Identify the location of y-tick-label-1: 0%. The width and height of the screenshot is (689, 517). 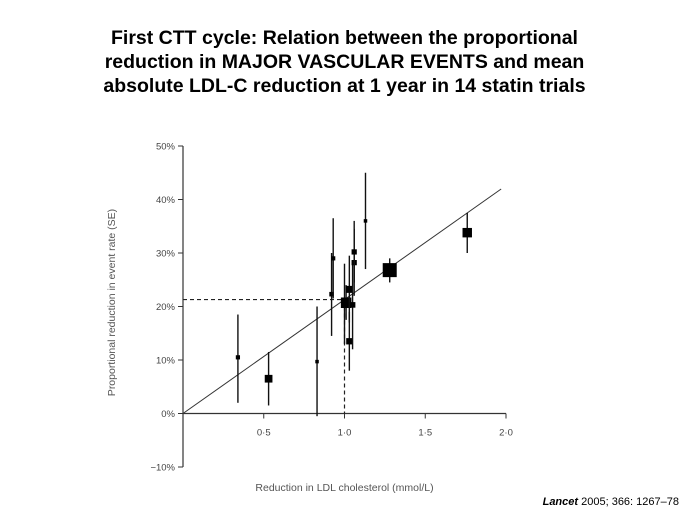
(168, 414).